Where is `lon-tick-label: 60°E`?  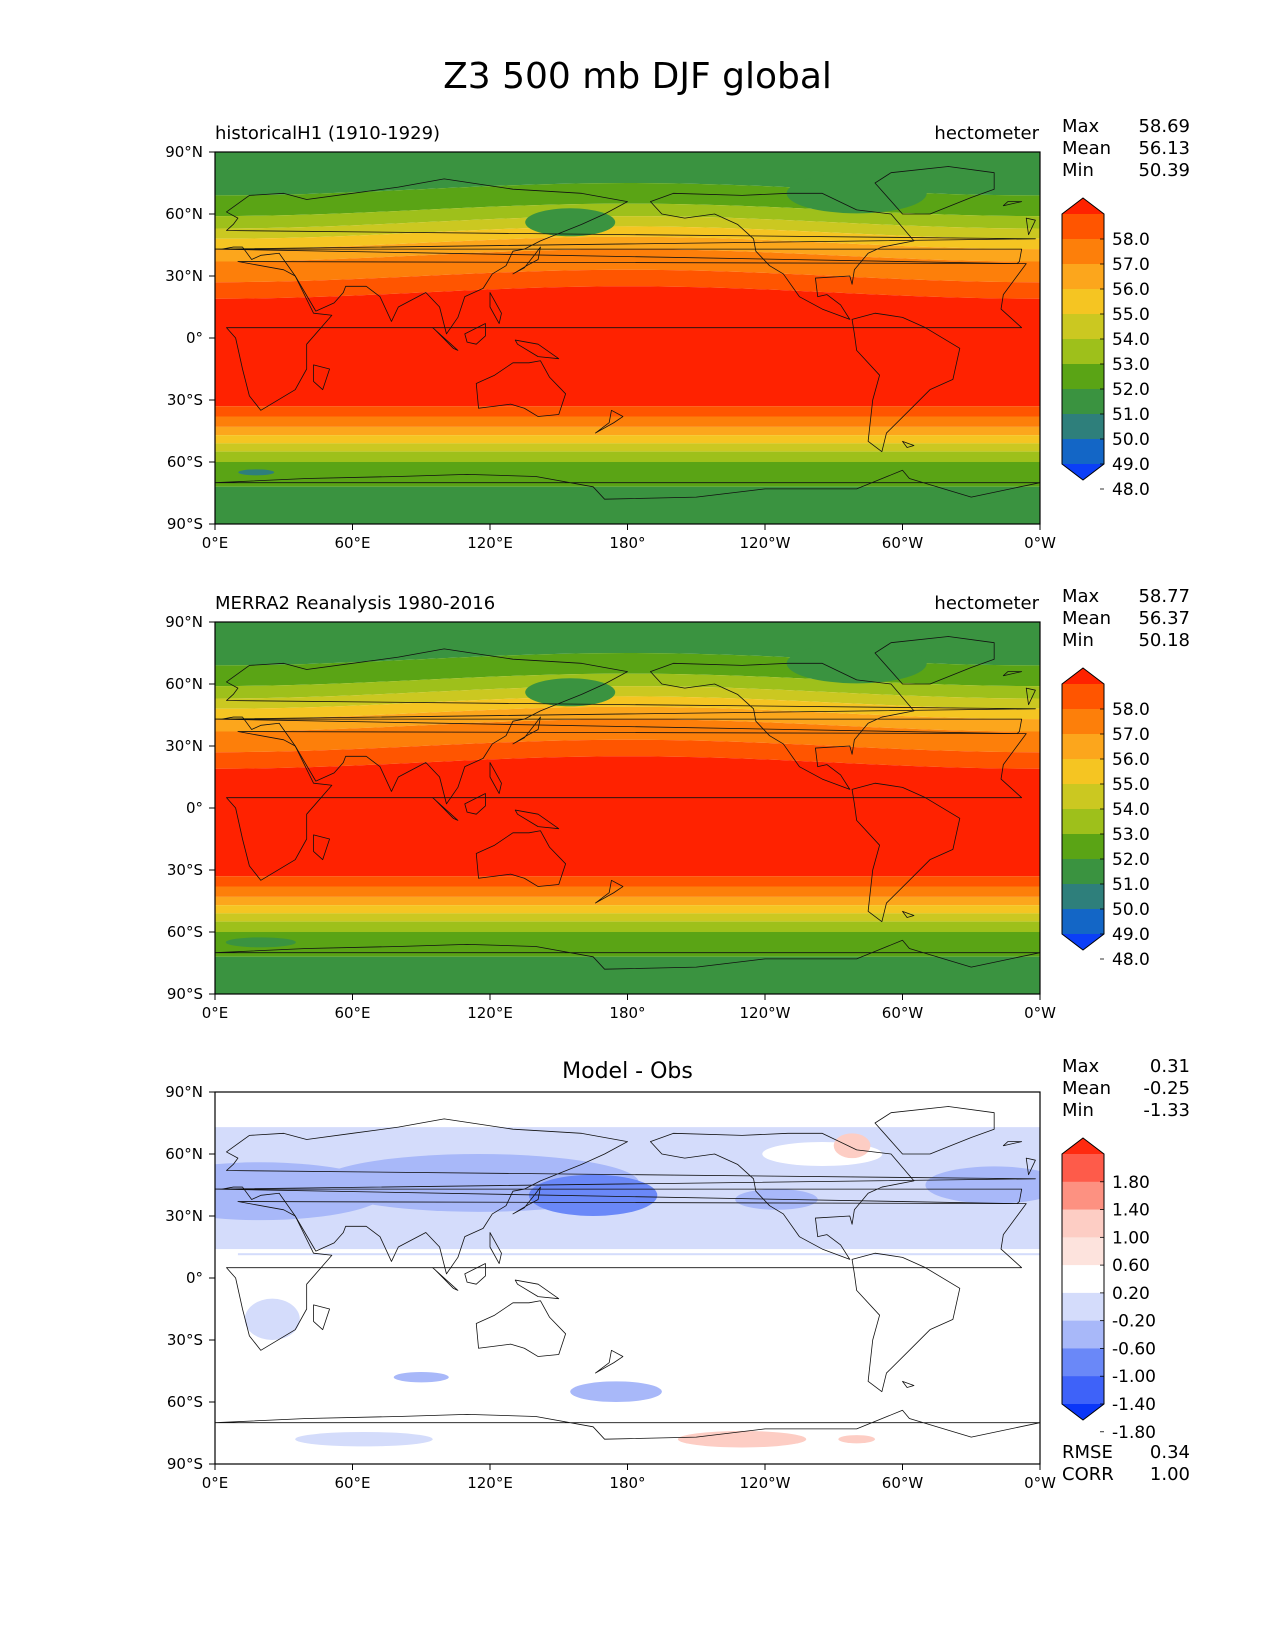
lon-tick-label: 60°E is located at coordinates (352, 1012).